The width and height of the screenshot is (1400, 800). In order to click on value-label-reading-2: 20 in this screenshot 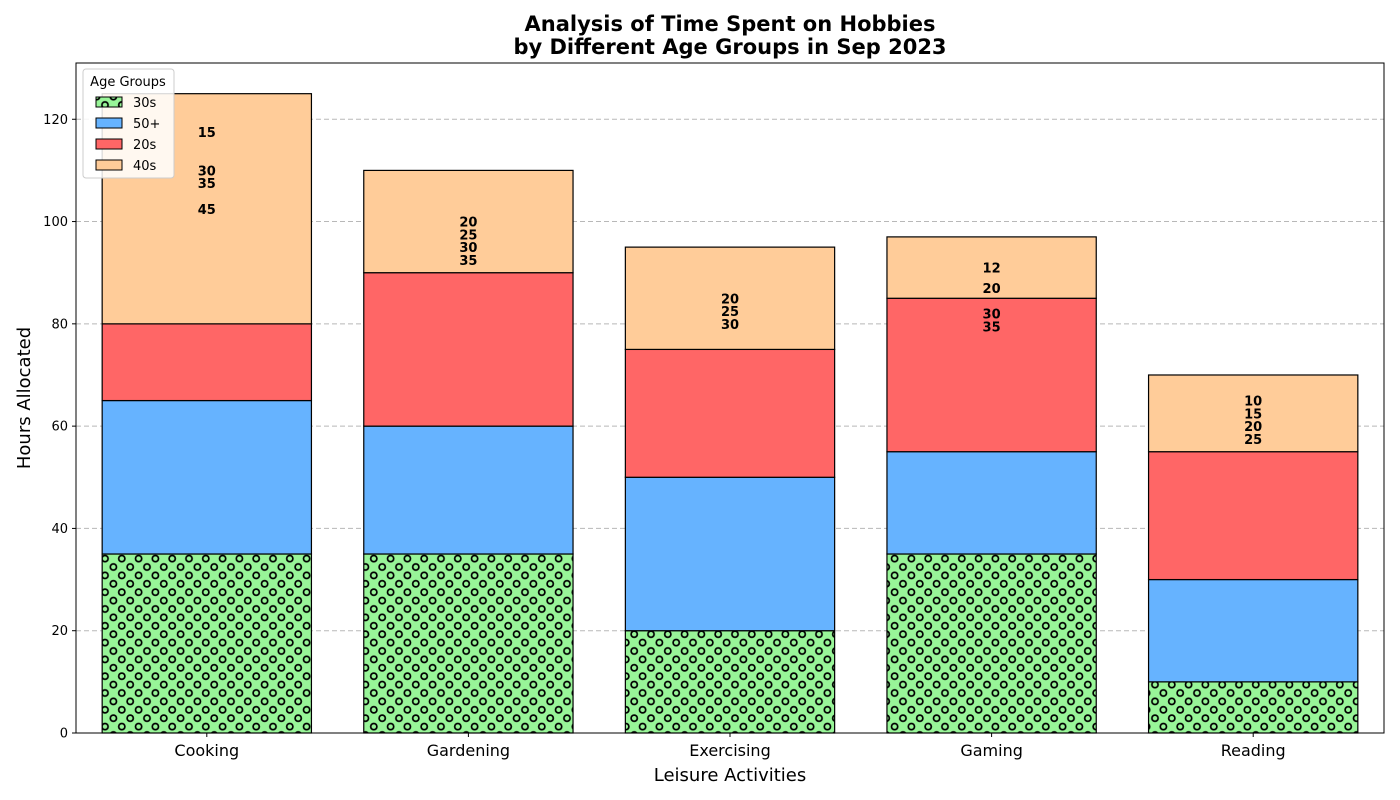, I will do `click(1253, 427)`.